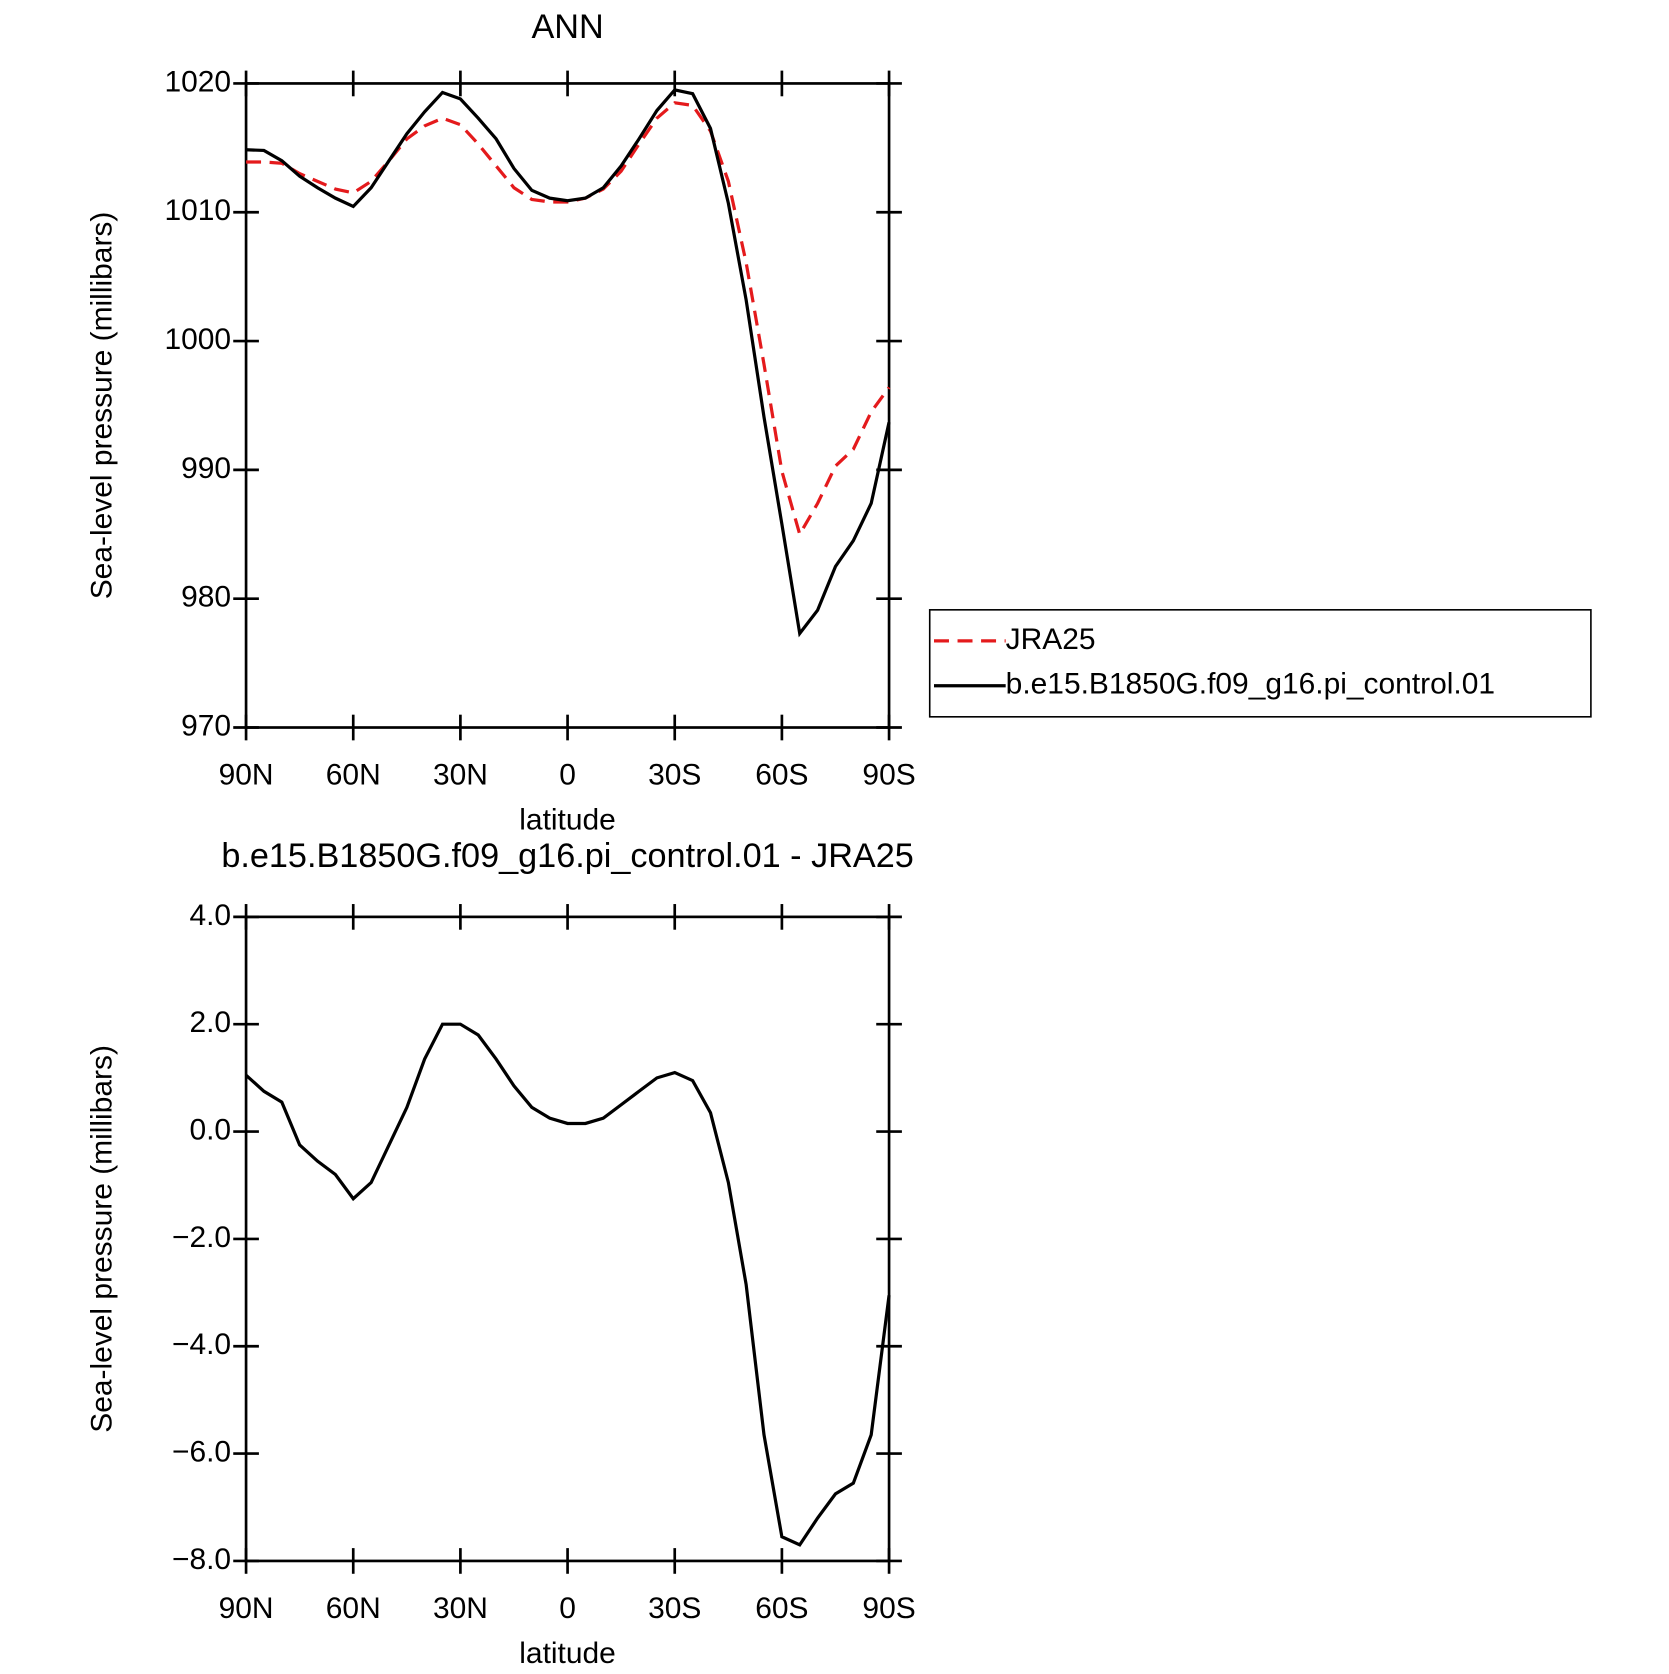 The height and width of the screenshot is (1674, 1669). Describe the element at coordinates (210, 1022) in the screenshot. I see `y-tick-label: 2.0` at that location.